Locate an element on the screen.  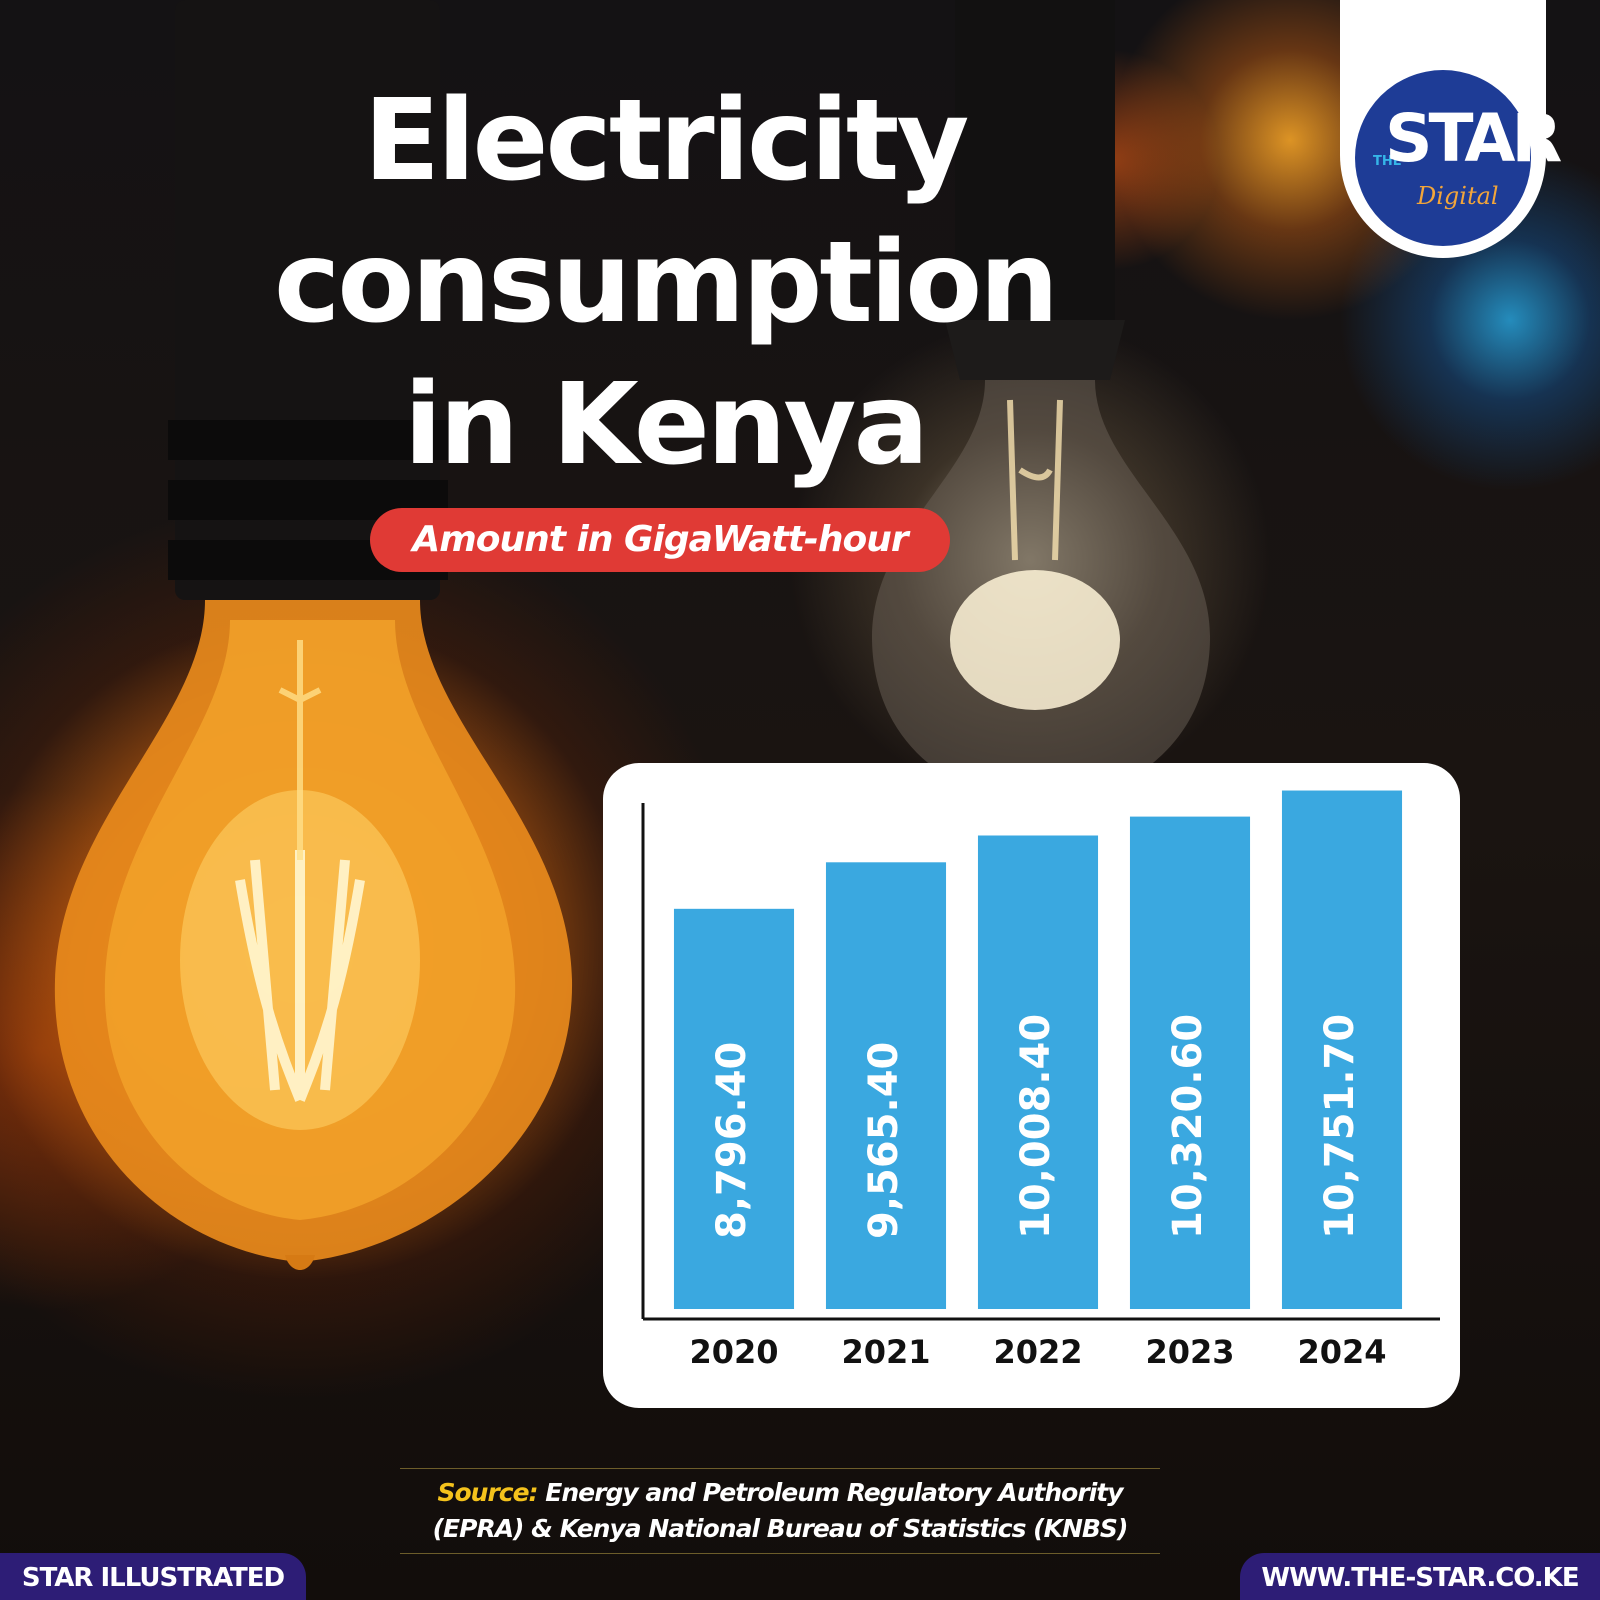
x-tick-label-2022: 2022 is located at coordinates (1037, 1352).